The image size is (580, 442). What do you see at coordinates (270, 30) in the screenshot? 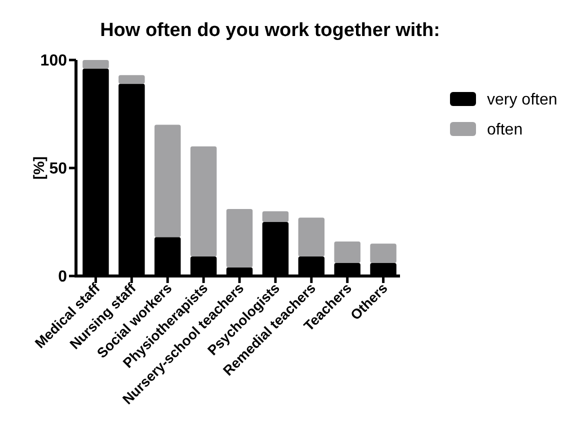
I see `chart-title: How often do you work together with:` at bounding box center [270, 30].